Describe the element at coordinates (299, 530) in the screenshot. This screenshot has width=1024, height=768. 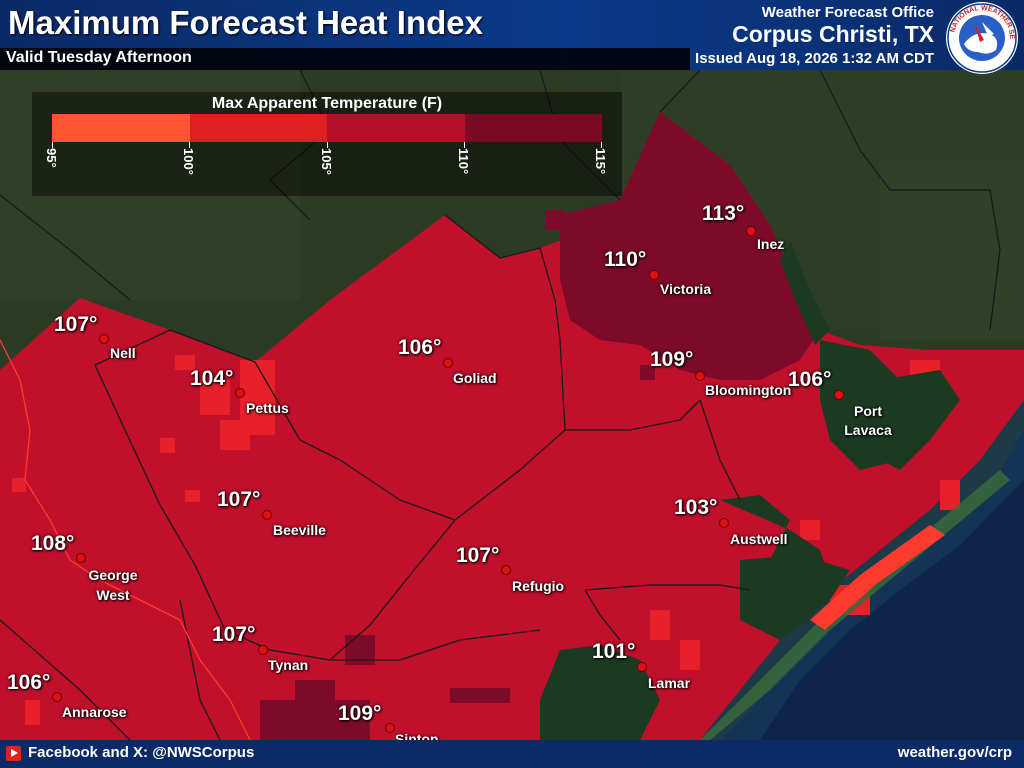
I see `city-beeville: Beeville` at that location.